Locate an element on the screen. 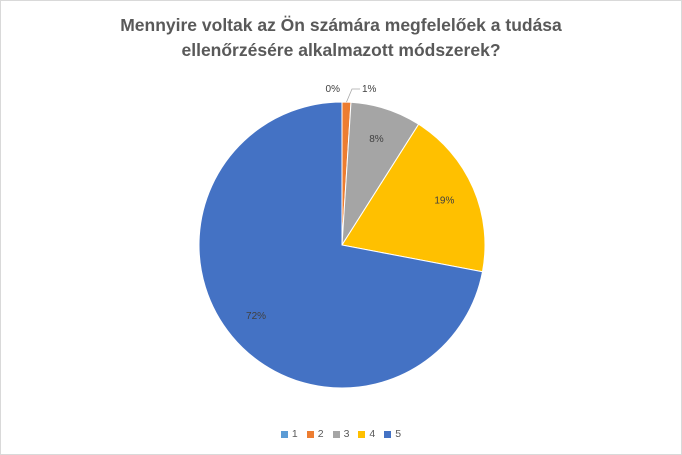  chart-legend: 1 2 3 4 5 is located at coordinates (341, 434).